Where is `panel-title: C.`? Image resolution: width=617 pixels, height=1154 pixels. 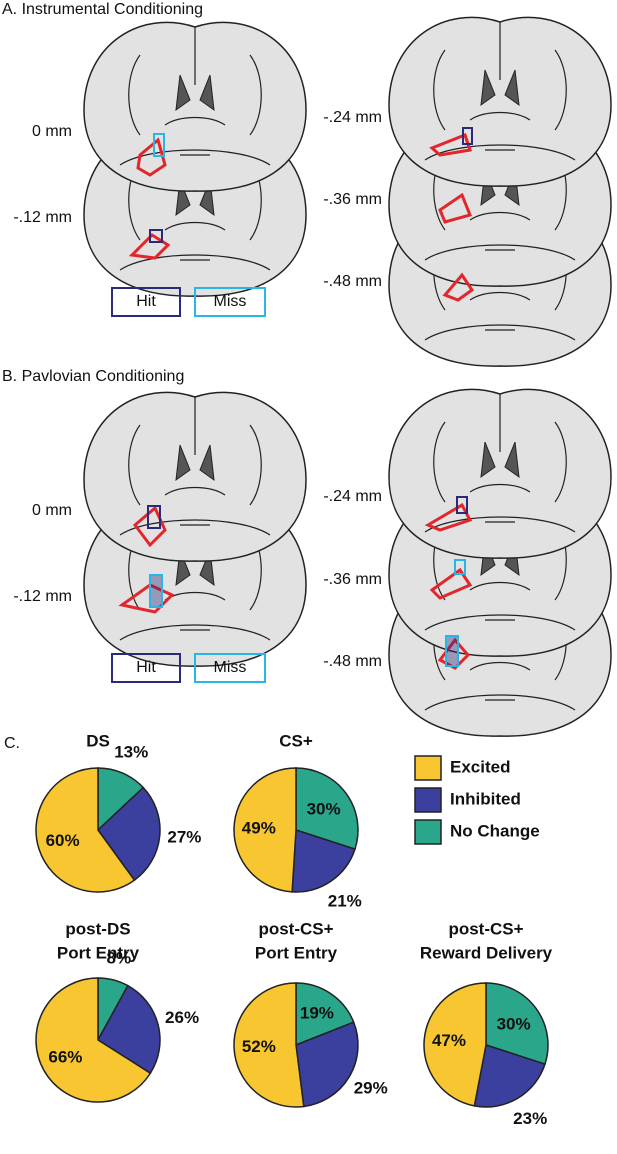
panel-title: C. is located at coordinates (12, 743).